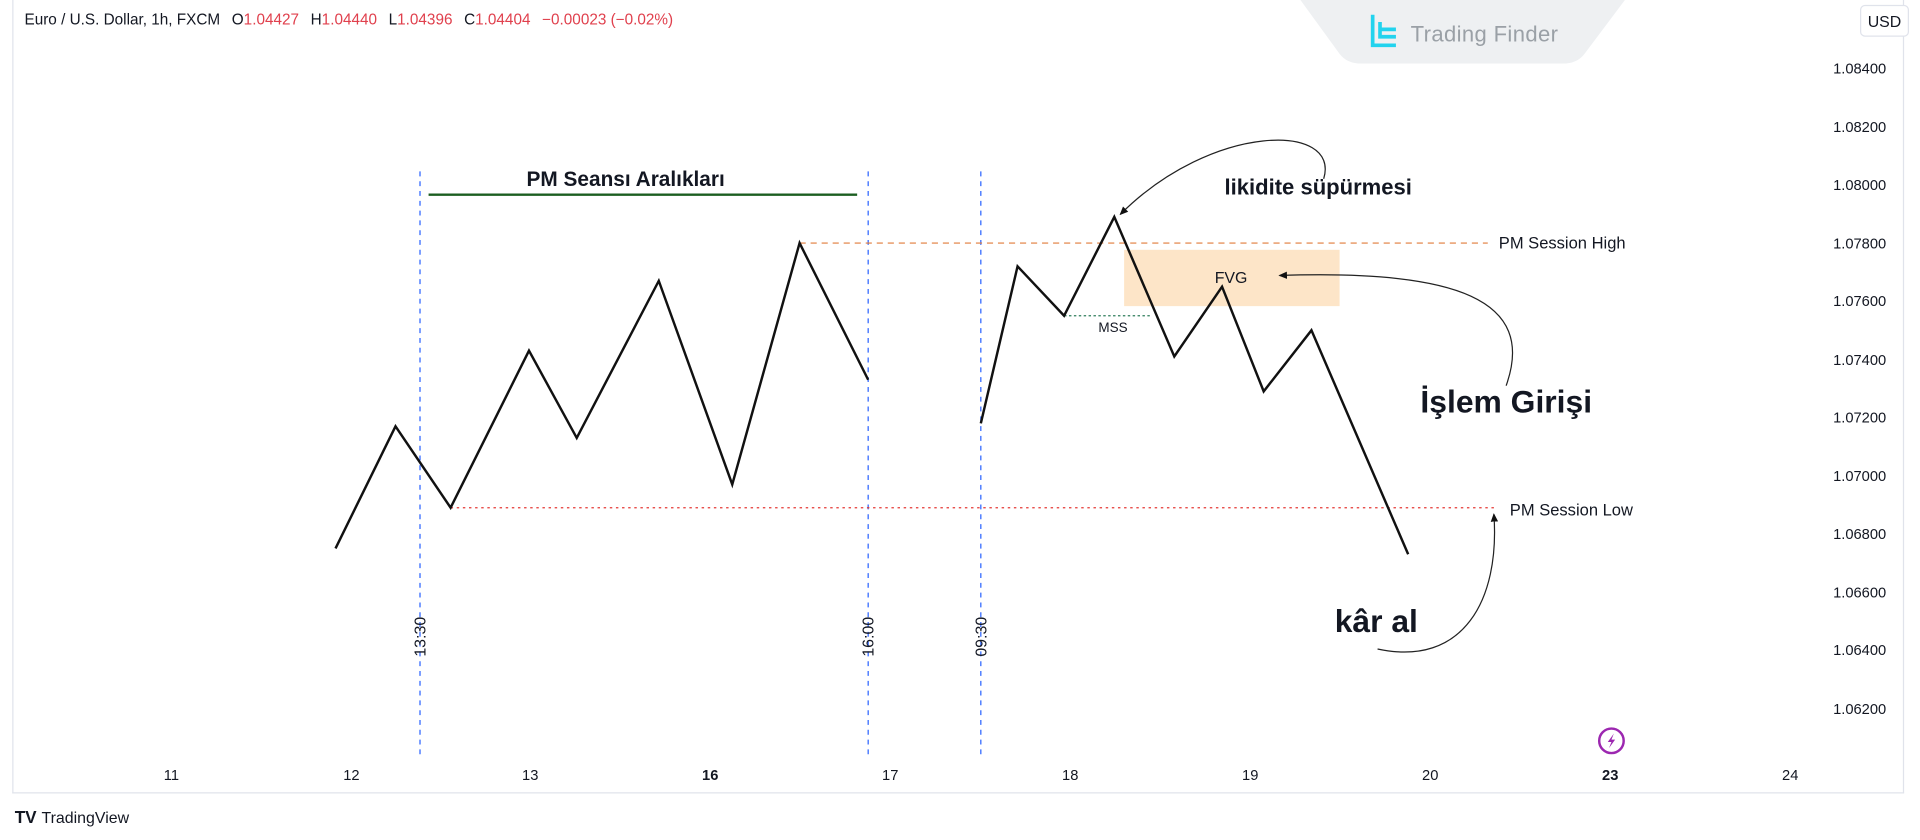  Describe the element at coordinates (981, 636) in the screenshot. I see `time-label-0930: 09:30` at that location.